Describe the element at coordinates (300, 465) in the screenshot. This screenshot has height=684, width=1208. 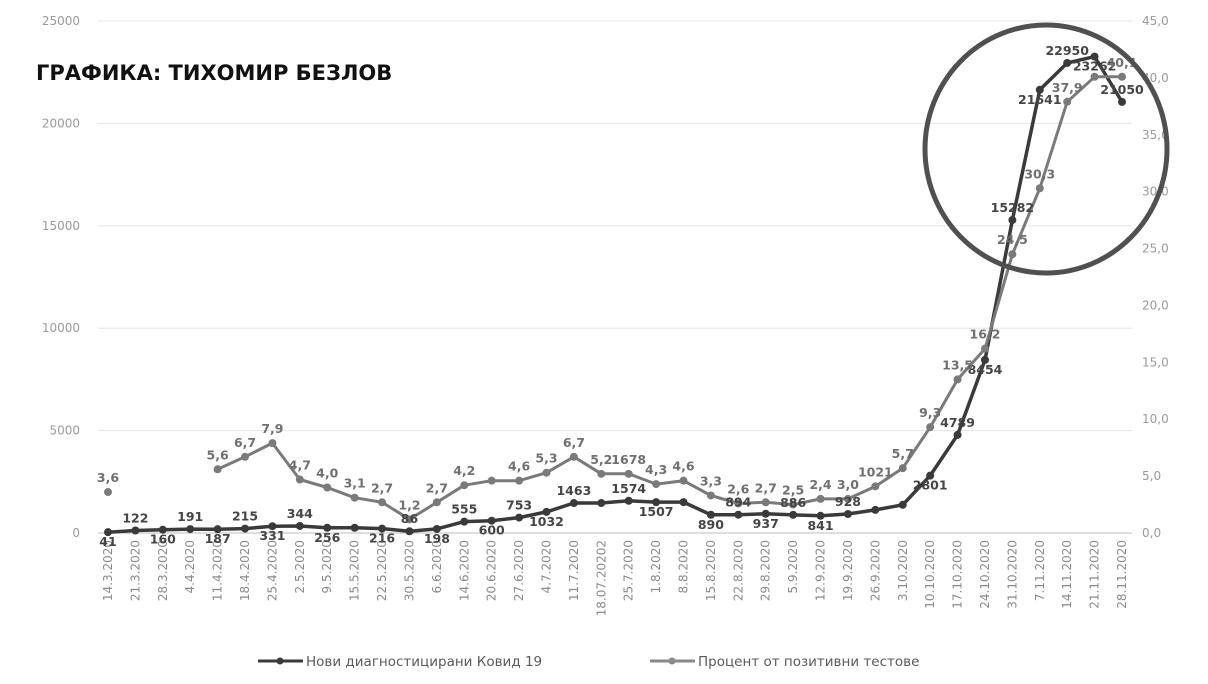
I see `data-label: 4,7` at that location.